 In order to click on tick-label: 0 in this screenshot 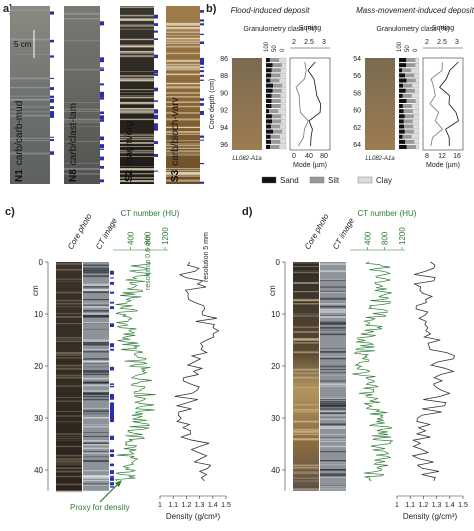, I will do `click(41, 262)`.